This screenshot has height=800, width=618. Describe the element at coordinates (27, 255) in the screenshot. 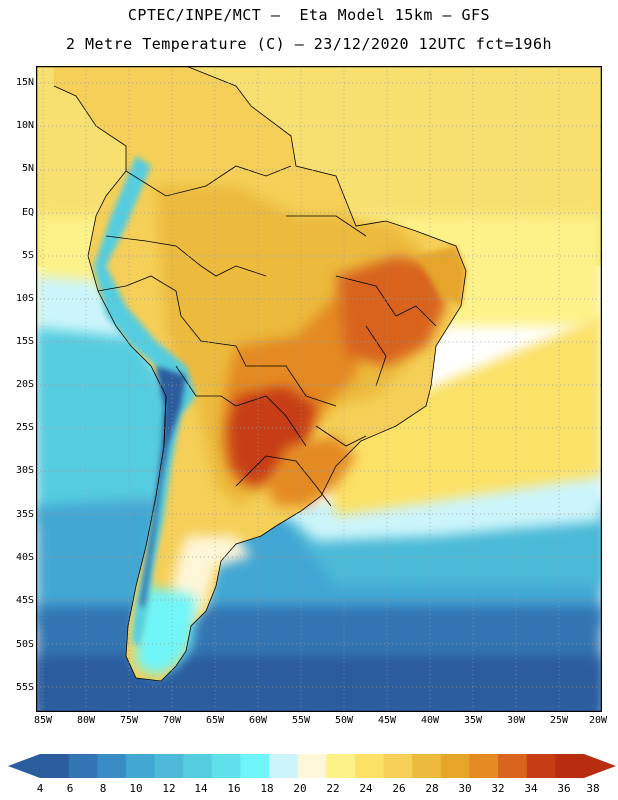

I see `lat-label-5s: 5S` at that location.